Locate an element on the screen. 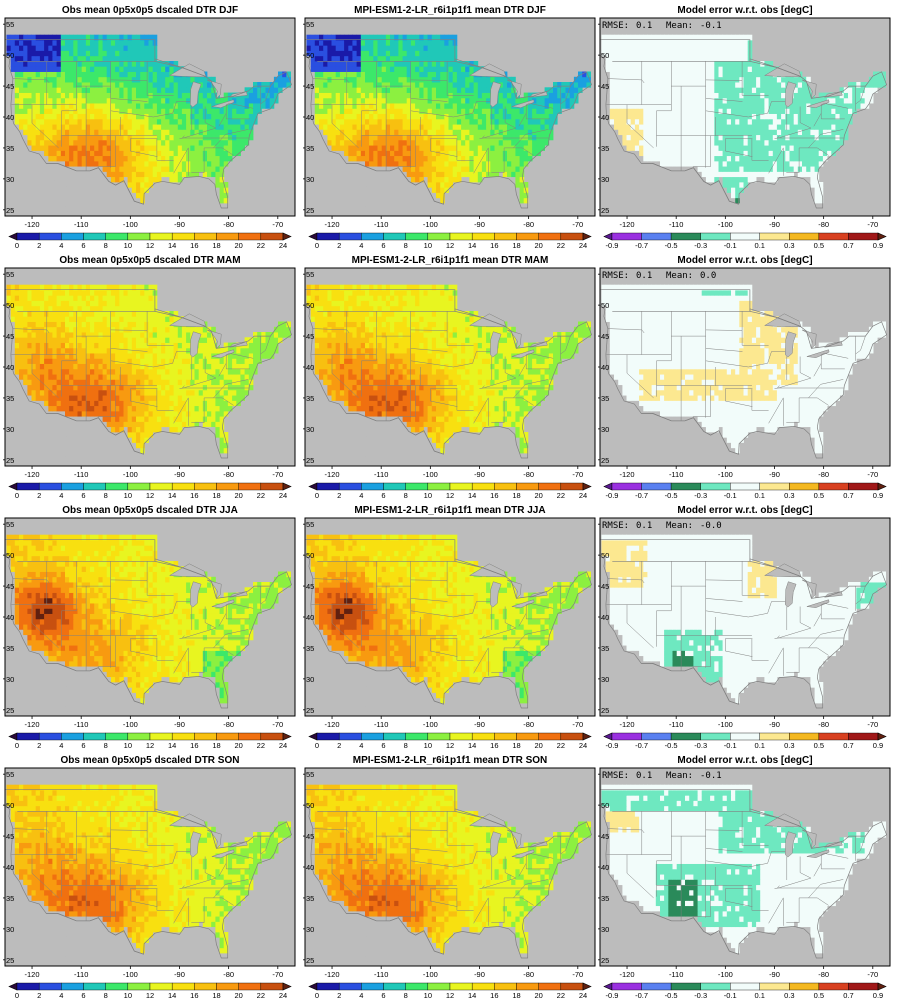 The image size is (900, 1000). error-stats: RMSE: 0.1 Mean: -0.1 is located at coordinates (662, 776).